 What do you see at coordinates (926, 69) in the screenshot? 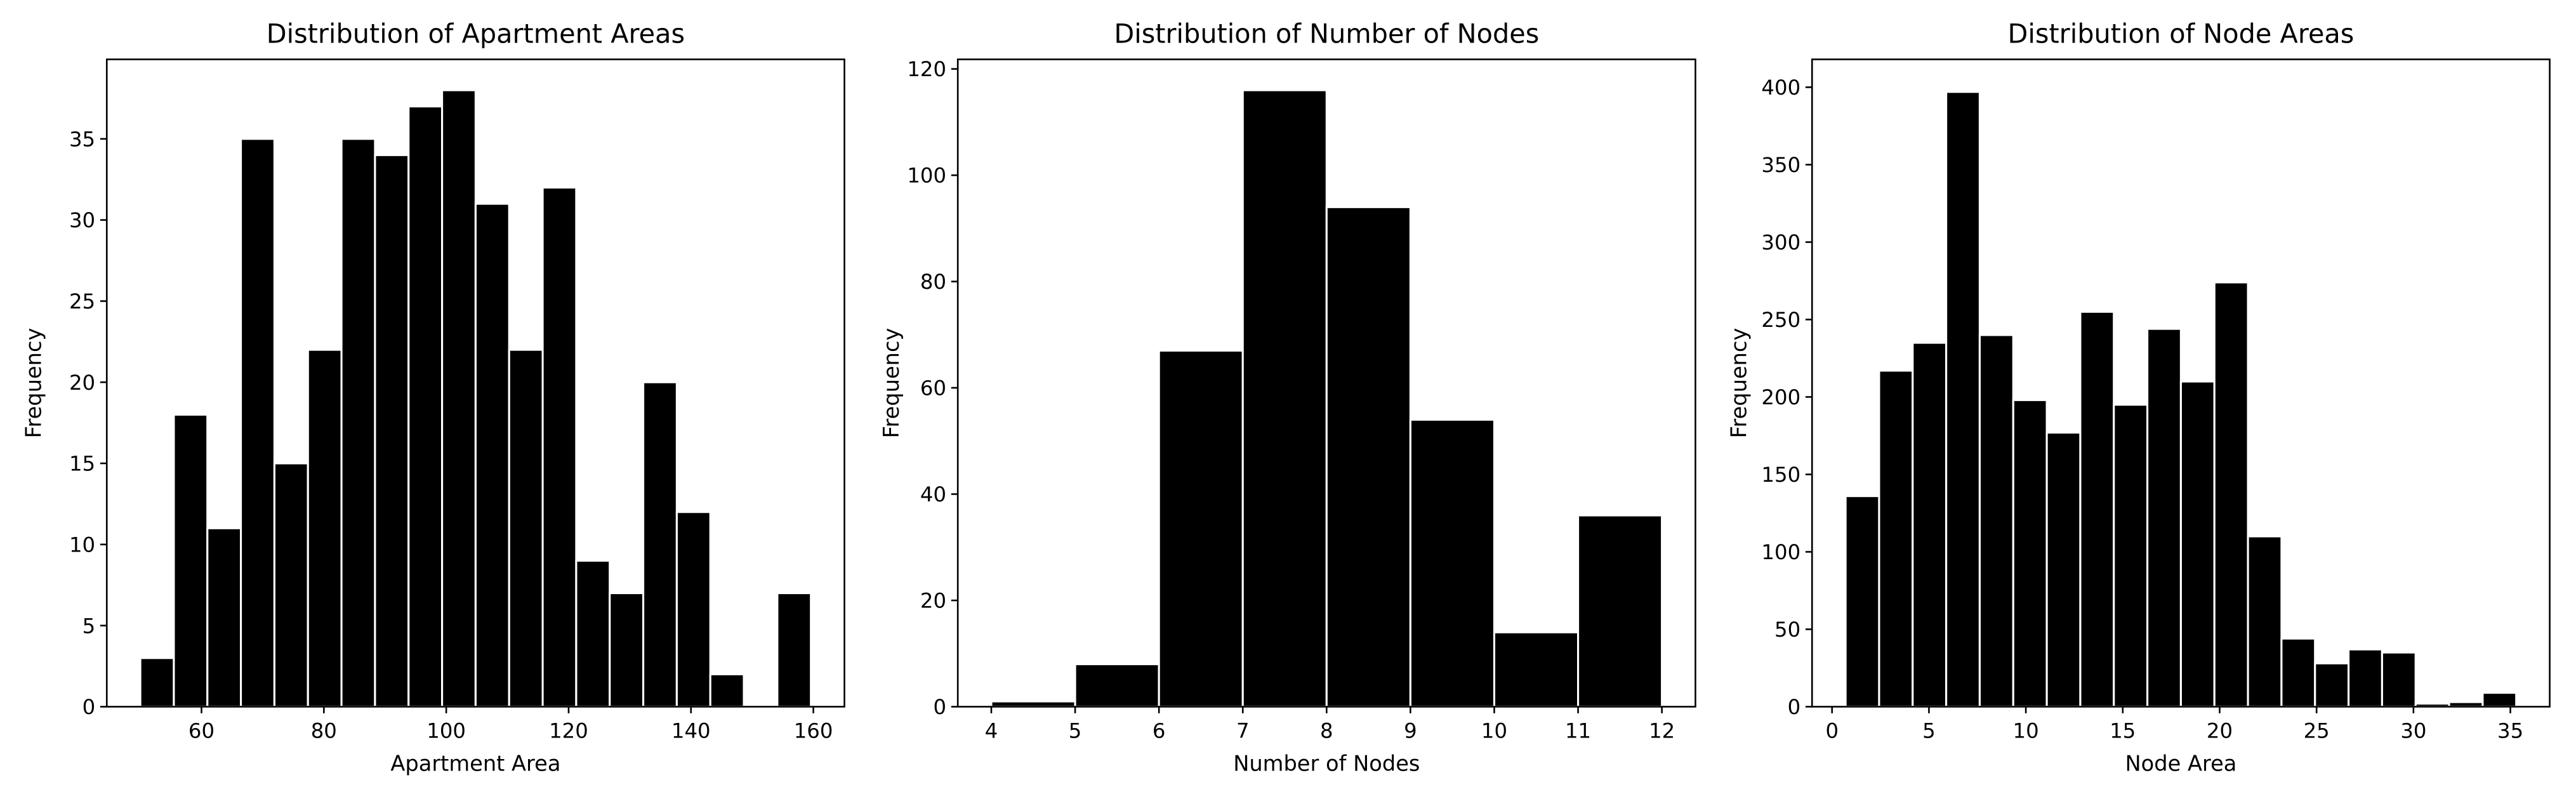
I see `y-tick-label: 120` at bounding box center [926, 69].